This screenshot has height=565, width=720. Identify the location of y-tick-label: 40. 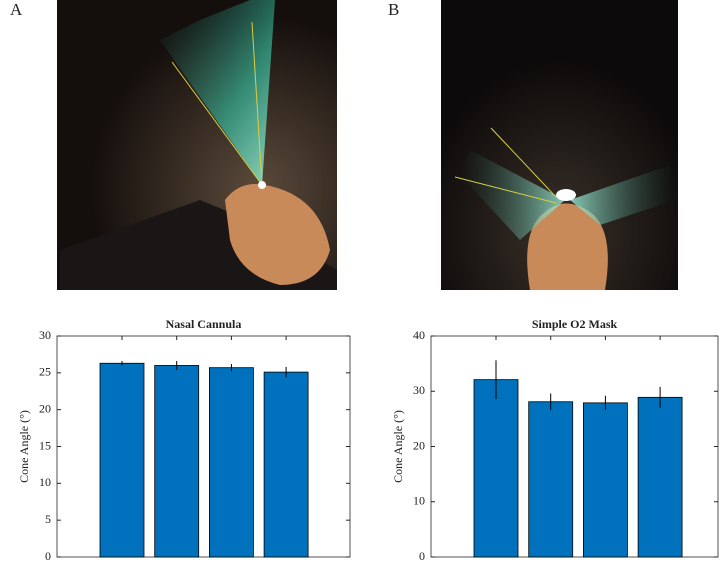
(419, 335).